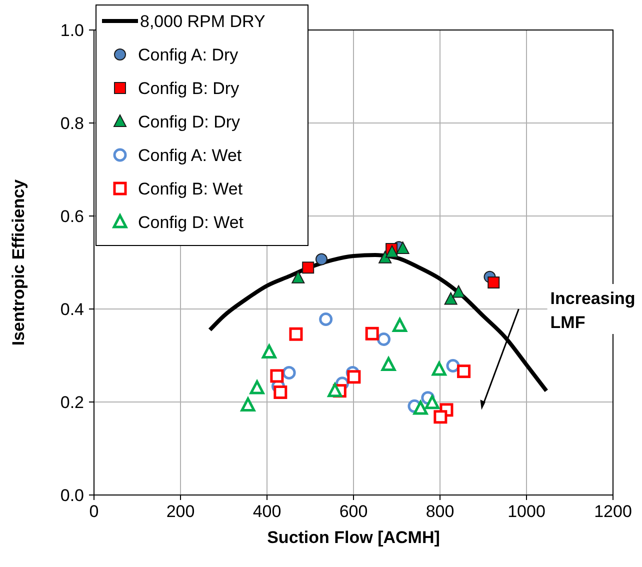  Describe the element at coordinates (189, 88) in the screenshot. I see `legend-label: Config B: Dry` at that location.